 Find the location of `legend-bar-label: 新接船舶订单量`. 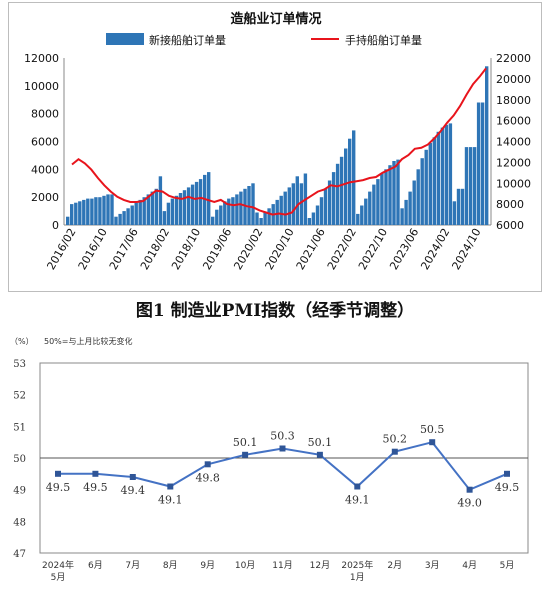

legend-bar-label: 新接船舶订单量 is located at coordinates (187, 40).